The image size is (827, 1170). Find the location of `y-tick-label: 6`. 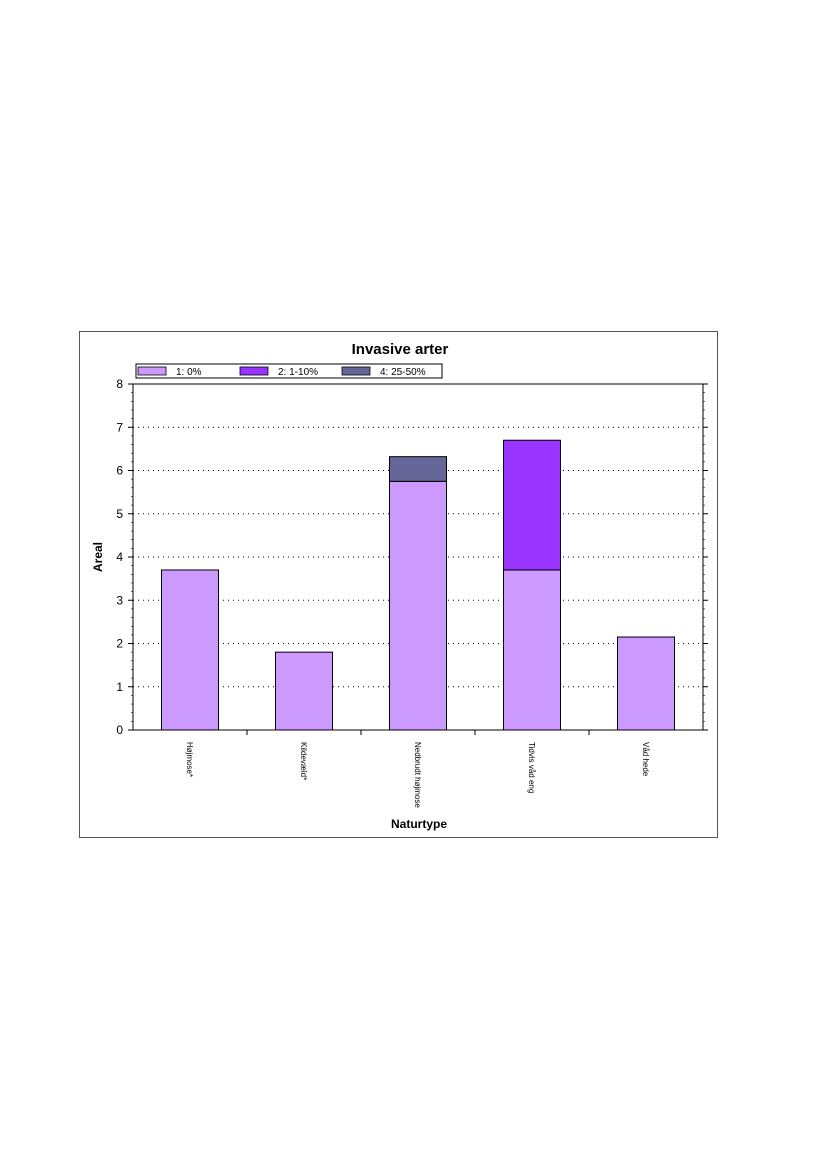

y-tick-label: 6 is located at coordinates (119, 471).